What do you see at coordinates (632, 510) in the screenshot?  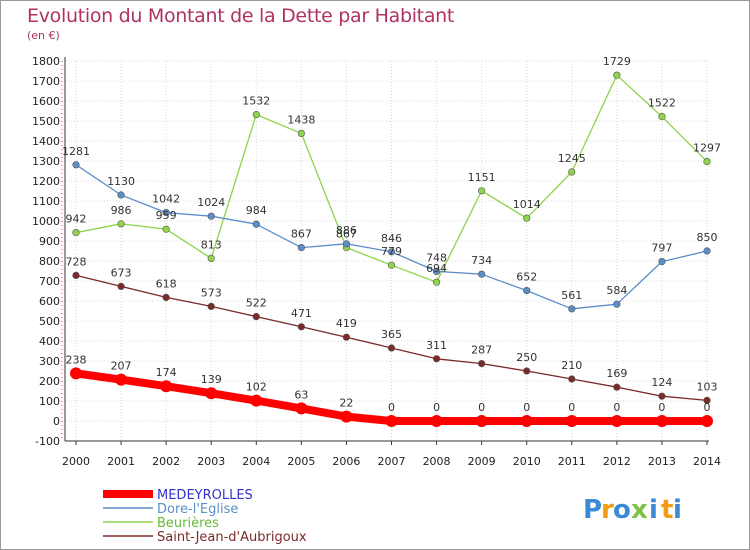 I see `proxiti-logo: Pr o x i t i` at bounding box center [632, 510].